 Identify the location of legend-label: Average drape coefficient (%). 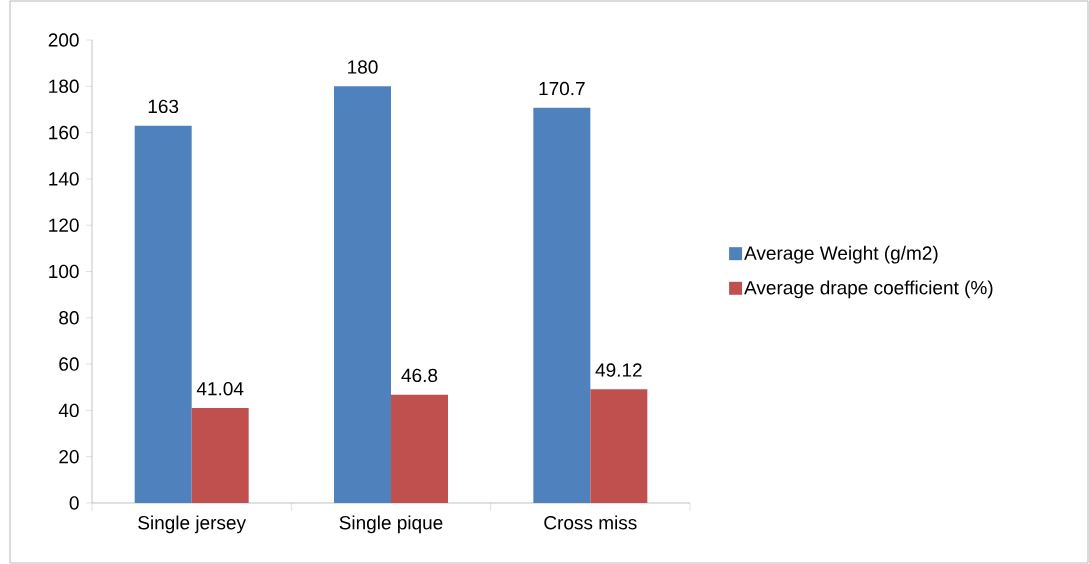
(868, 289).